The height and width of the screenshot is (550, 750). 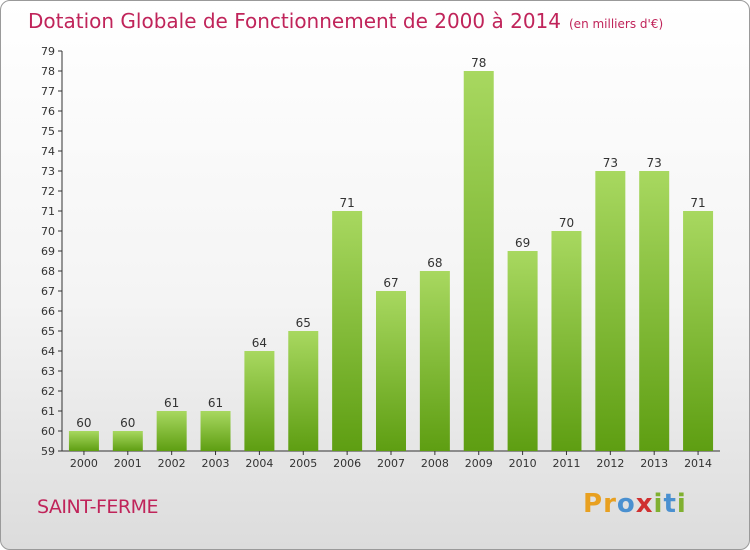 I want to click on y-tick-label: 63, so click(x=48, y=371).